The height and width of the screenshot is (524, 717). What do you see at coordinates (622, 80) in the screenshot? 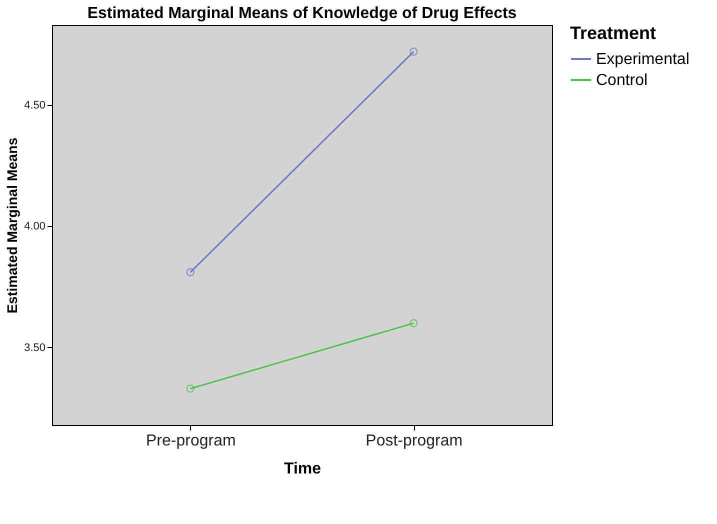
I see `legend-label: Control` at bounding box center [622, 80].